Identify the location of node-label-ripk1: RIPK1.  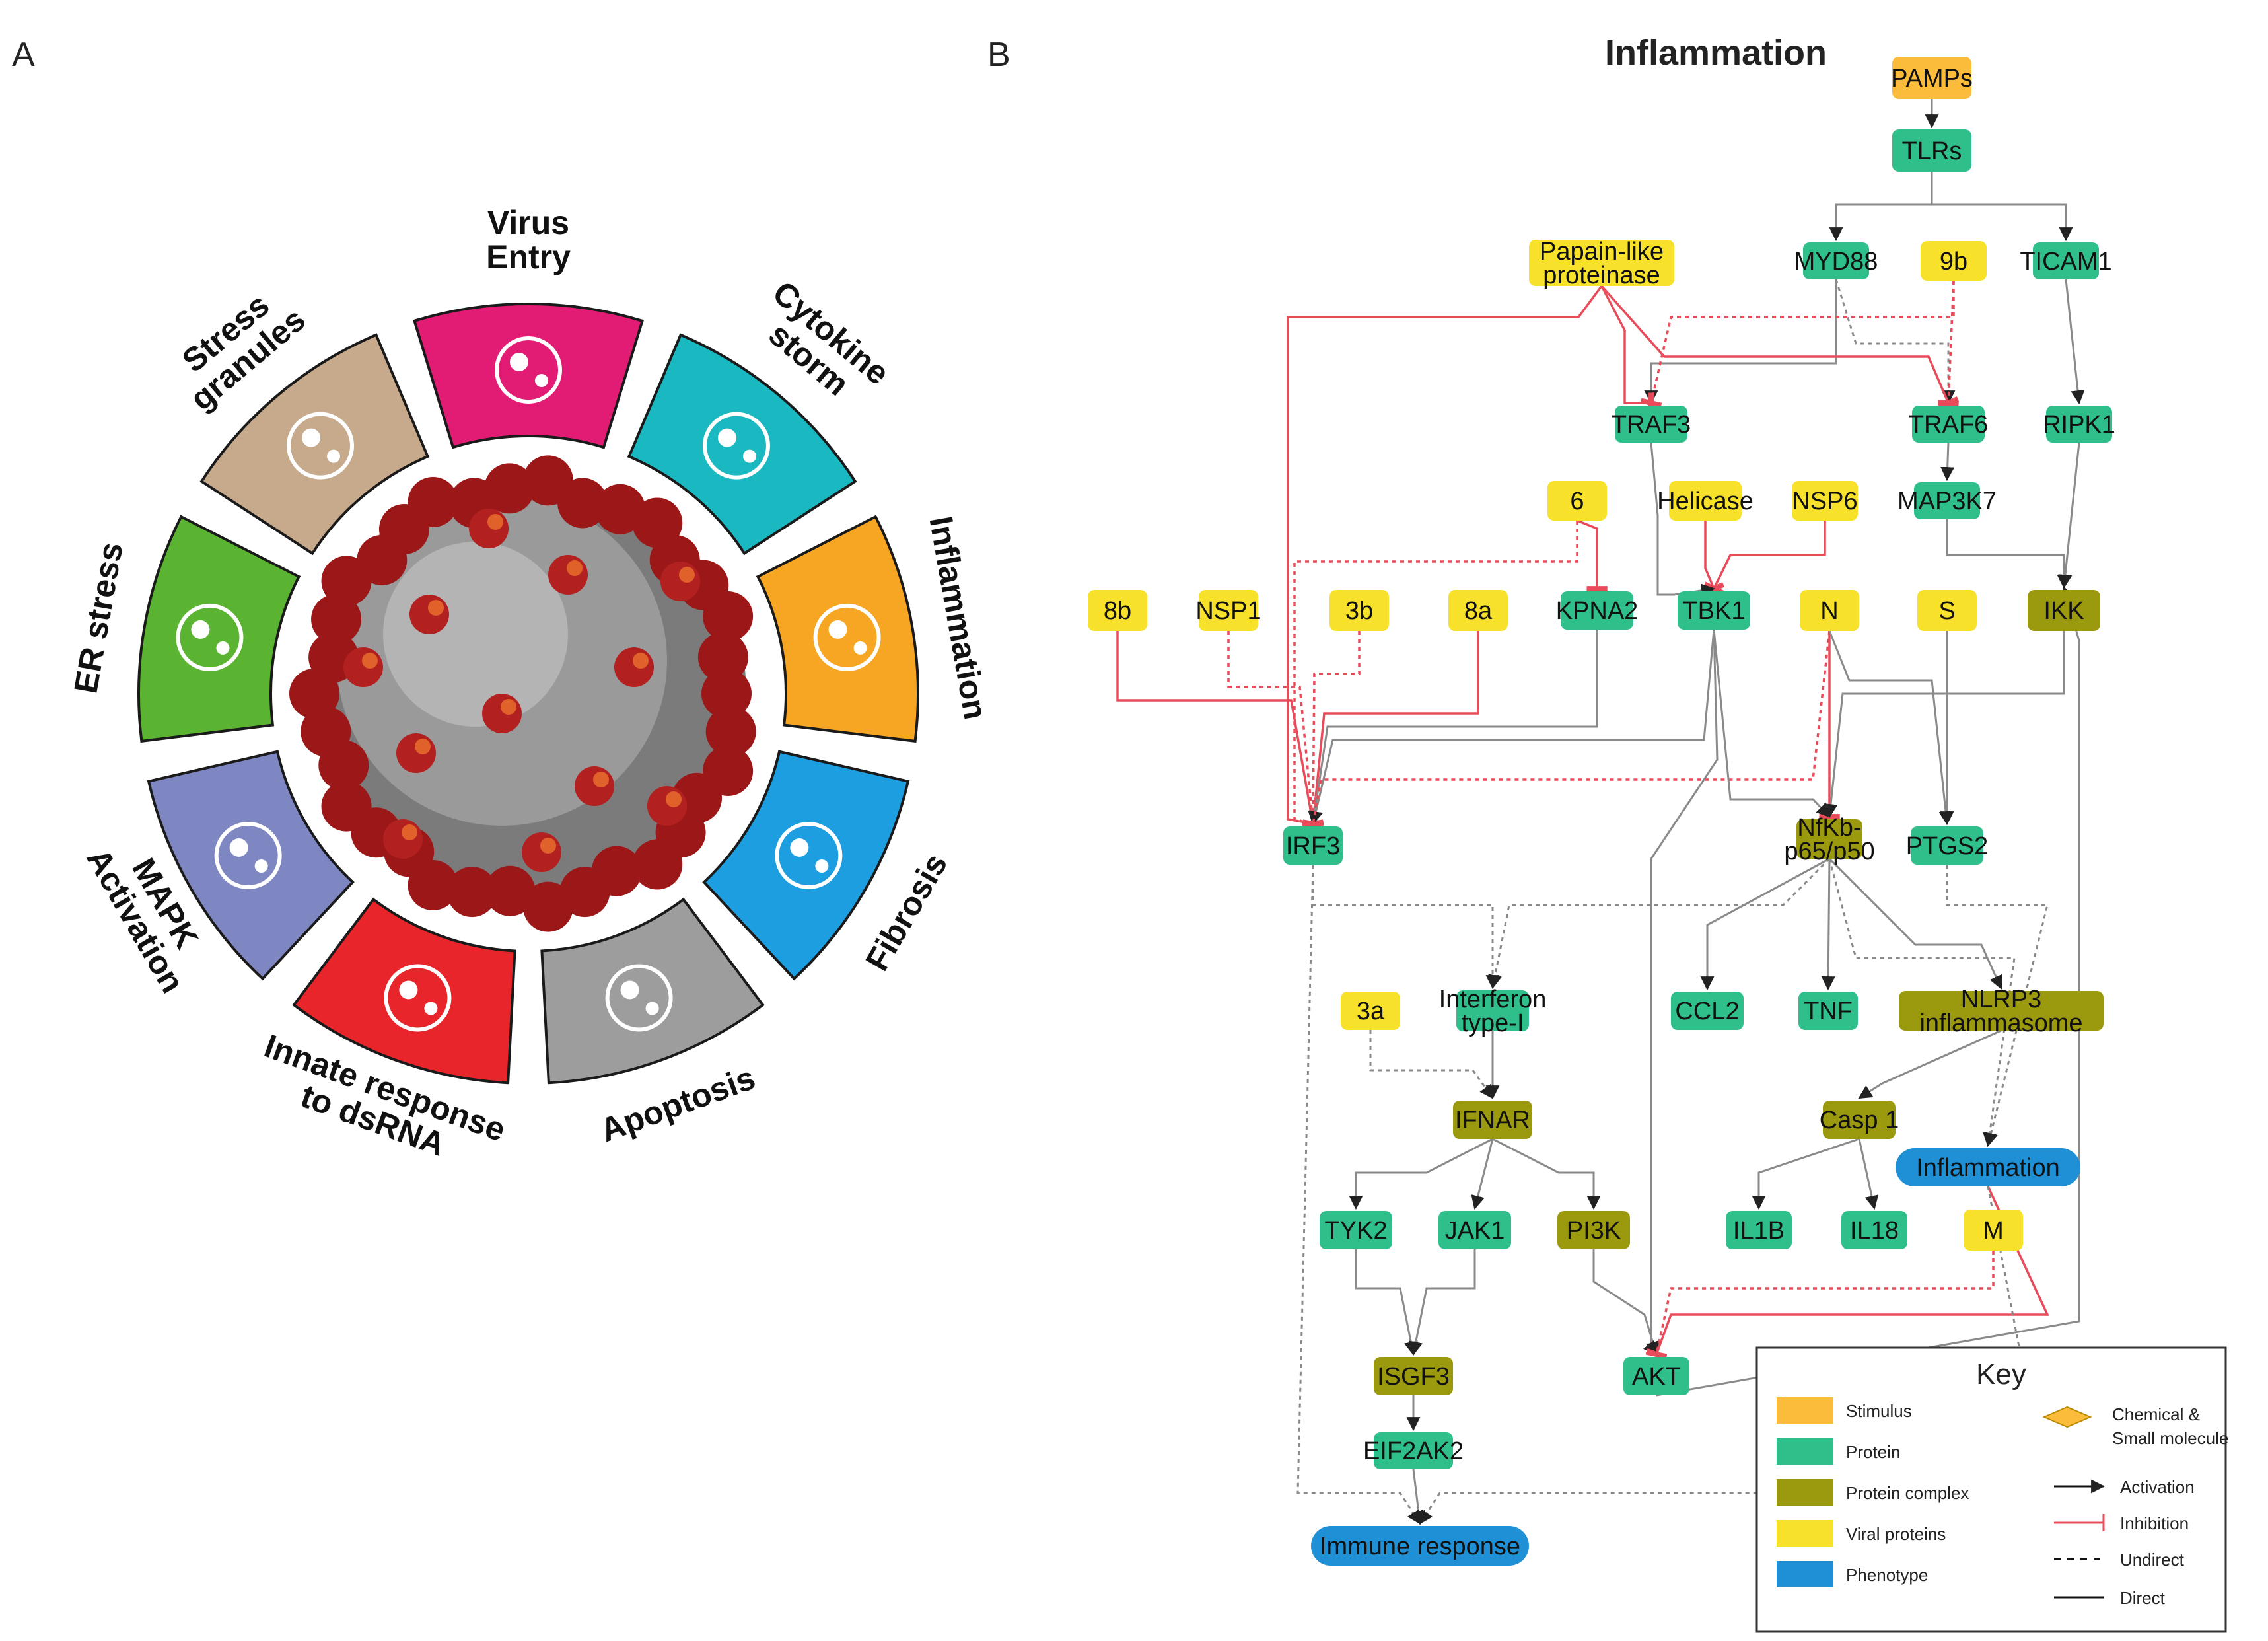
(2079, 425).